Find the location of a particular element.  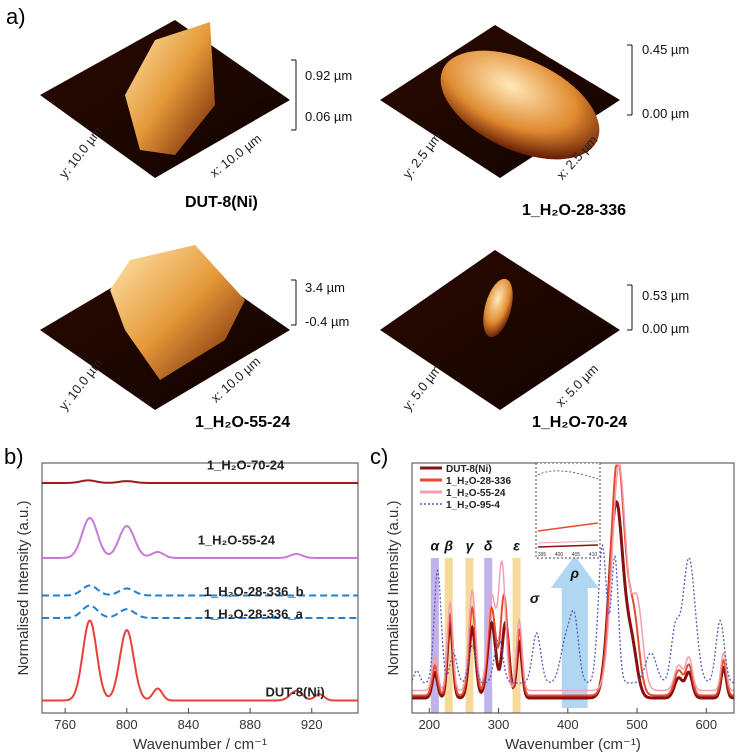

afm-1-z-top: 0.92 µm is located at coordinates (329, 75).